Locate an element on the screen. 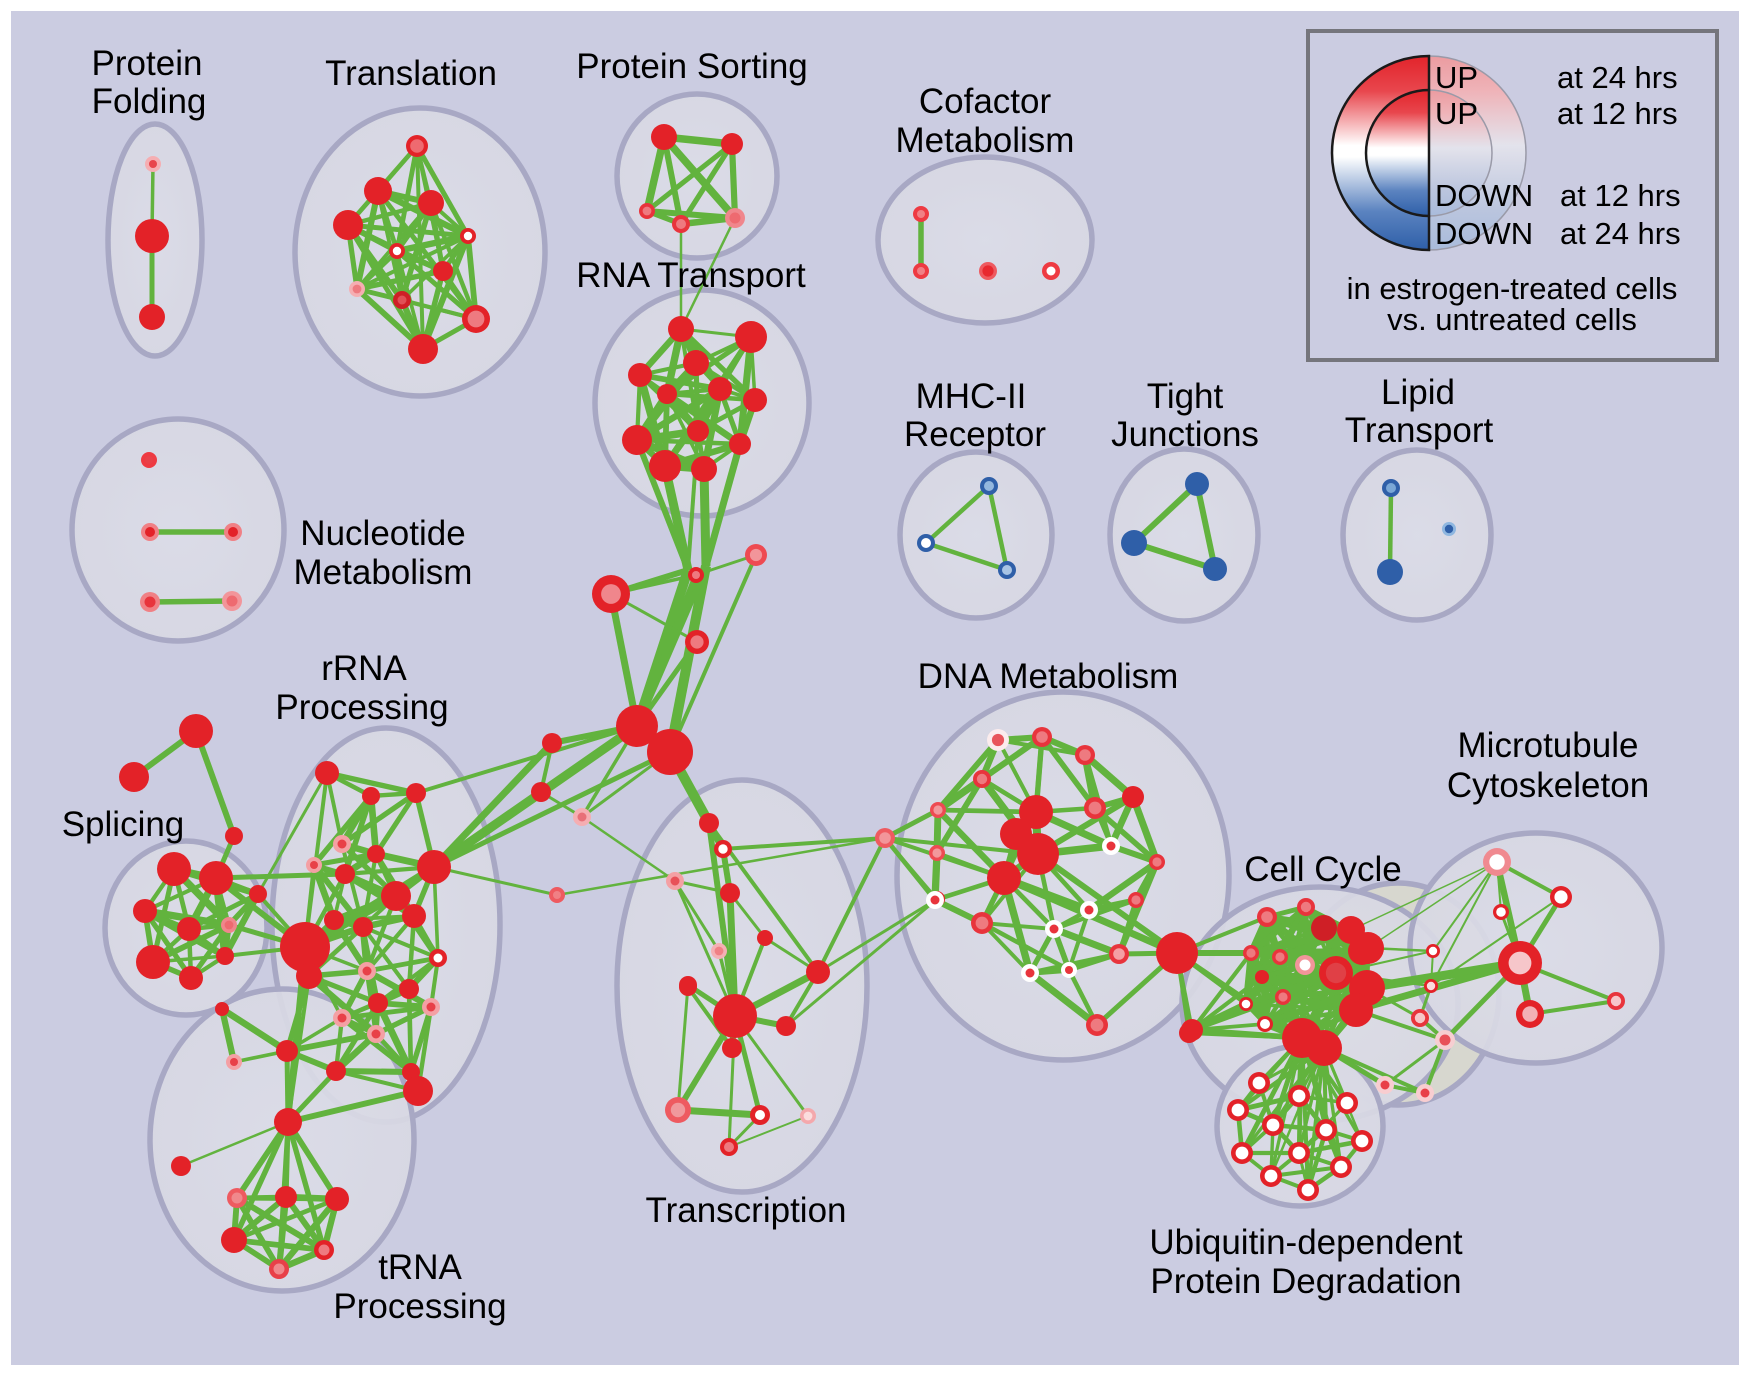 The height and width of the screenshot is (1376, 1750). svg-text: MHC-II is located at coordinates (971, 396).